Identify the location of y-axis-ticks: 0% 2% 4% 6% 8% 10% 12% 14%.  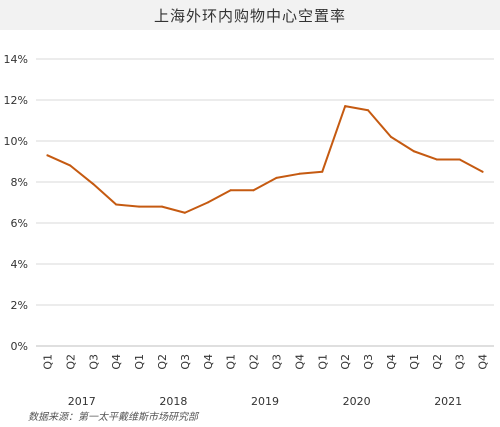
(16, 203).